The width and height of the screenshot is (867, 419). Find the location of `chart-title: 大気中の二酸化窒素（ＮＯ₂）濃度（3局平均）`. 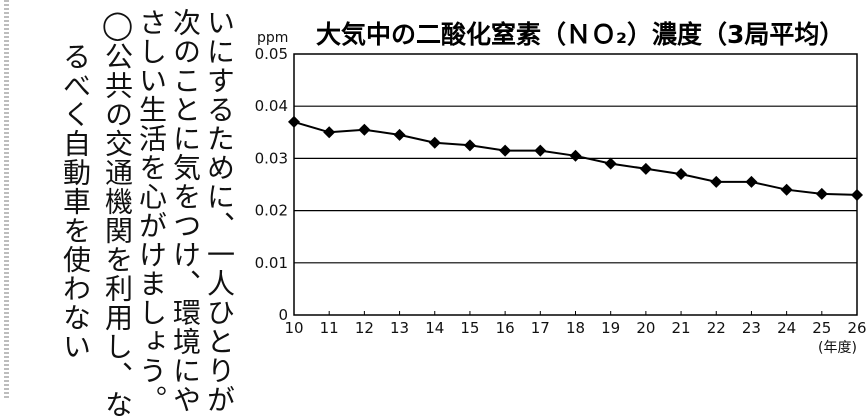

chart-title: 大気中の二酸化窒素（ＮＯ₂）濃度（3局平均） is located at coordinates (580, 34).